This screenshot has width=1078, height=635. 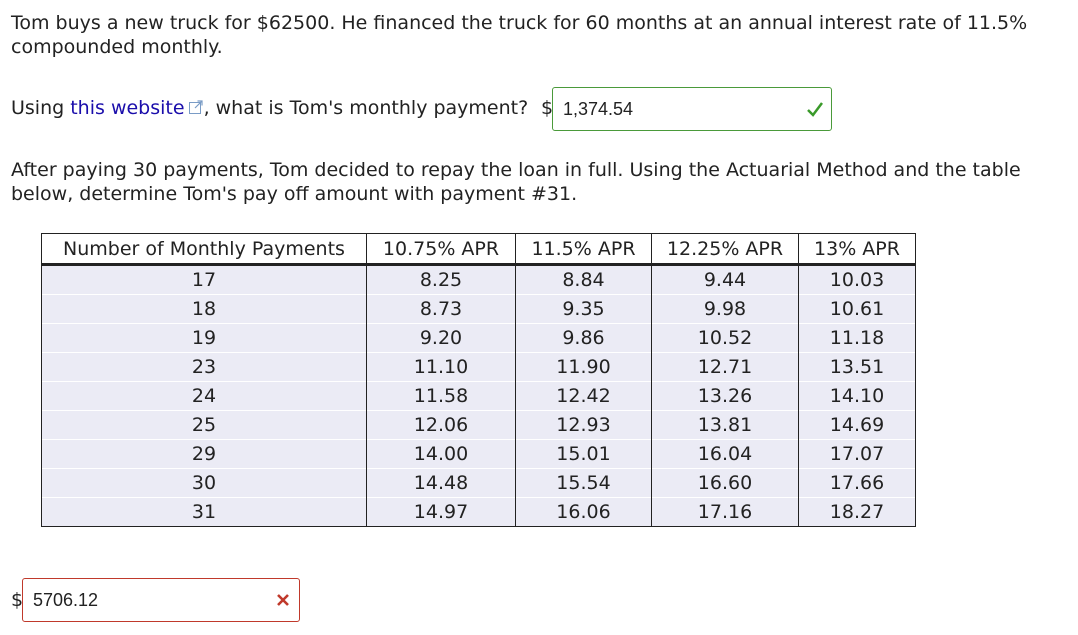 I want to click on table-row: 18 8.73 9.35 9.98 10.61, so click(x=478, y=309).